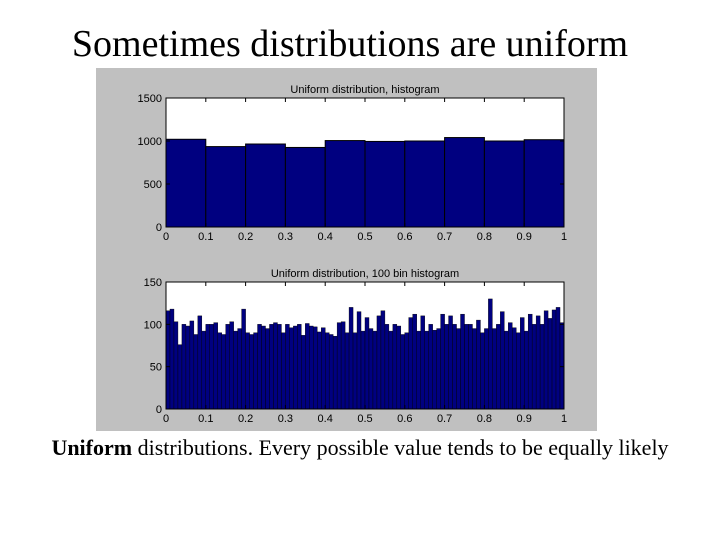 Image resolution: width=720 pixels, height=540 pixels. I want to click on histogram-100-xtick-label: 0.2, so click(245, 419).